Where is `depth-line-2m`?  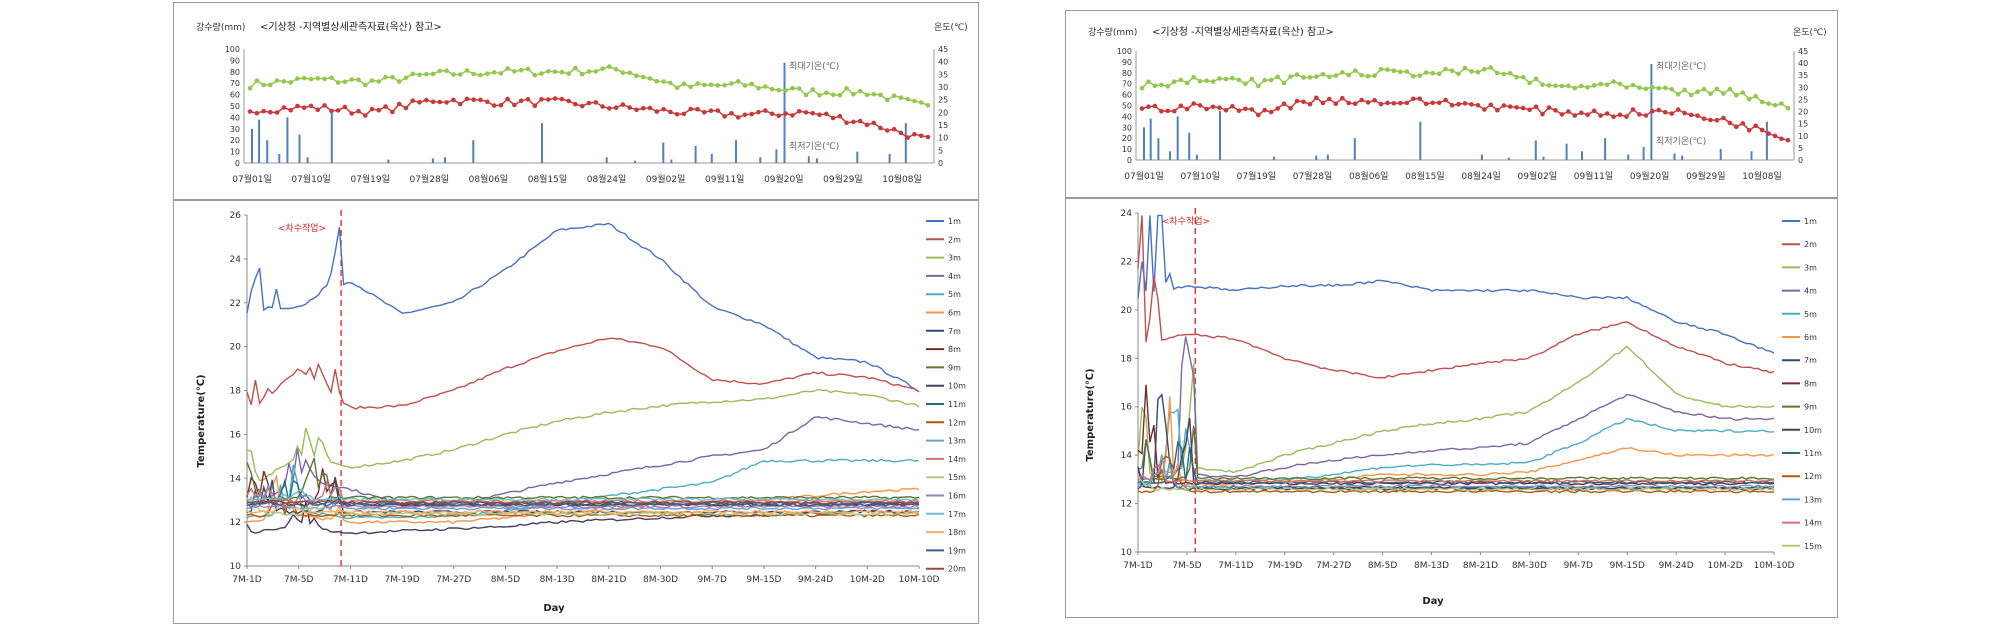 depth-line-2m is located at coordinates (583, 373).